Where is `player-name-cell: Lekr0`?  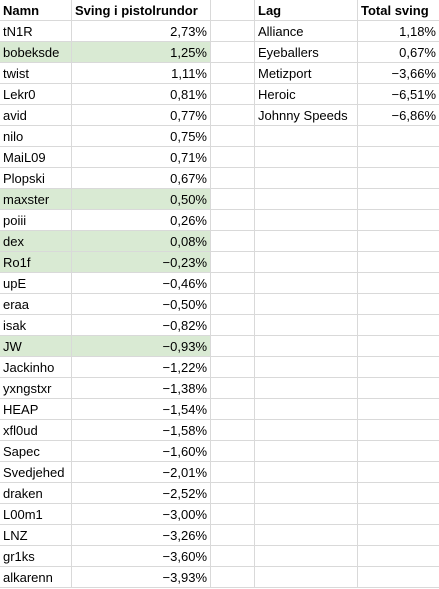 player-name-cell: Lekr0 is located at coordinates (36, 94).